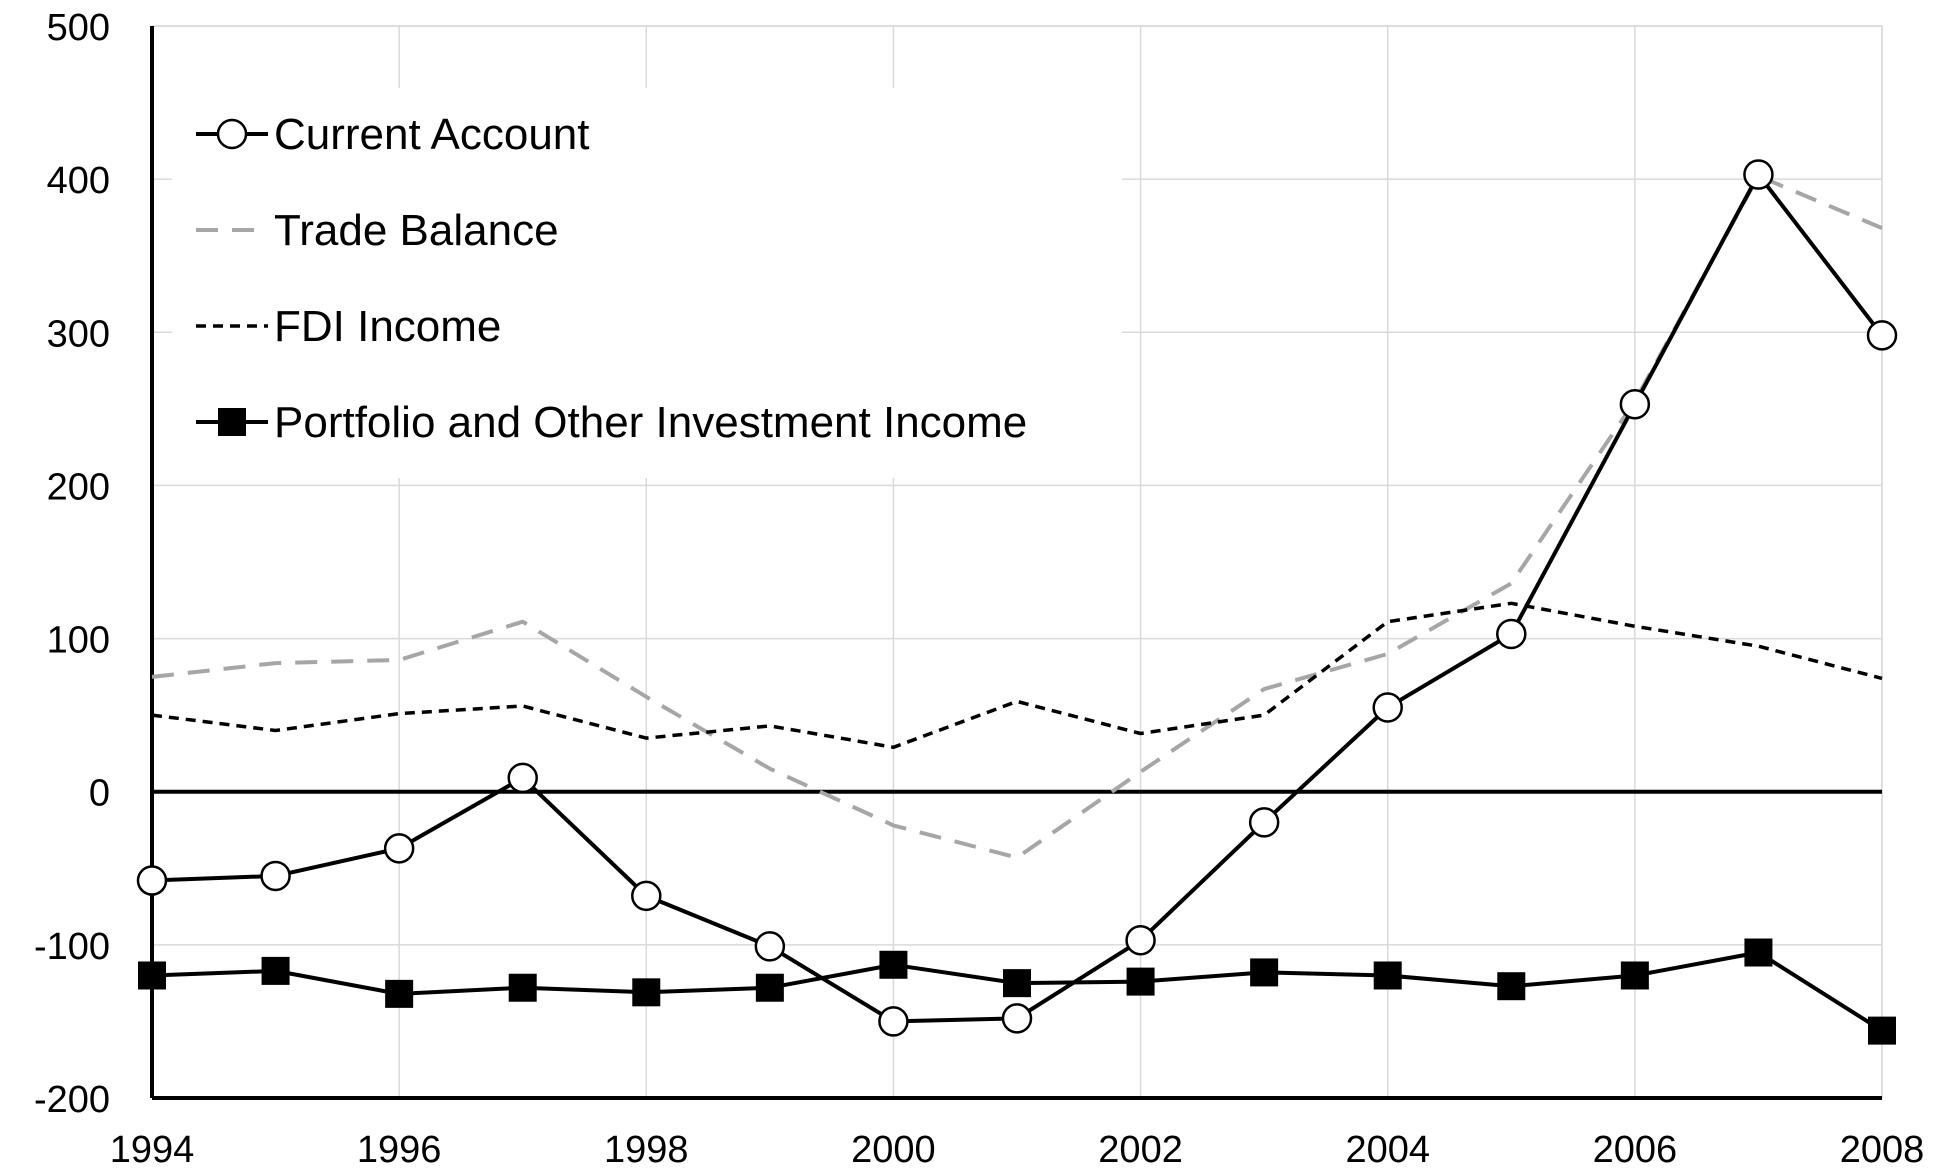  Describe the element at coordinates (387, 326) in the screenshot. I see `legend-label-fdi-income: FDI Income` at that location.